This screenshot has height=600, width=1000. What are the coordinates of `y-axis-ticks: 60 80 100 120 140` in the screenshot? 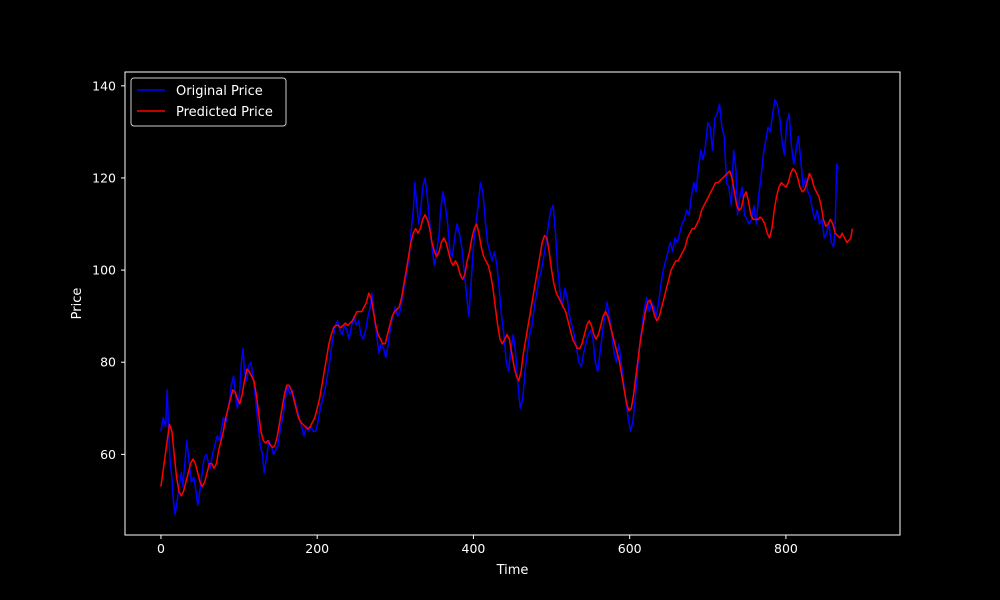 It's located at (108, 270).